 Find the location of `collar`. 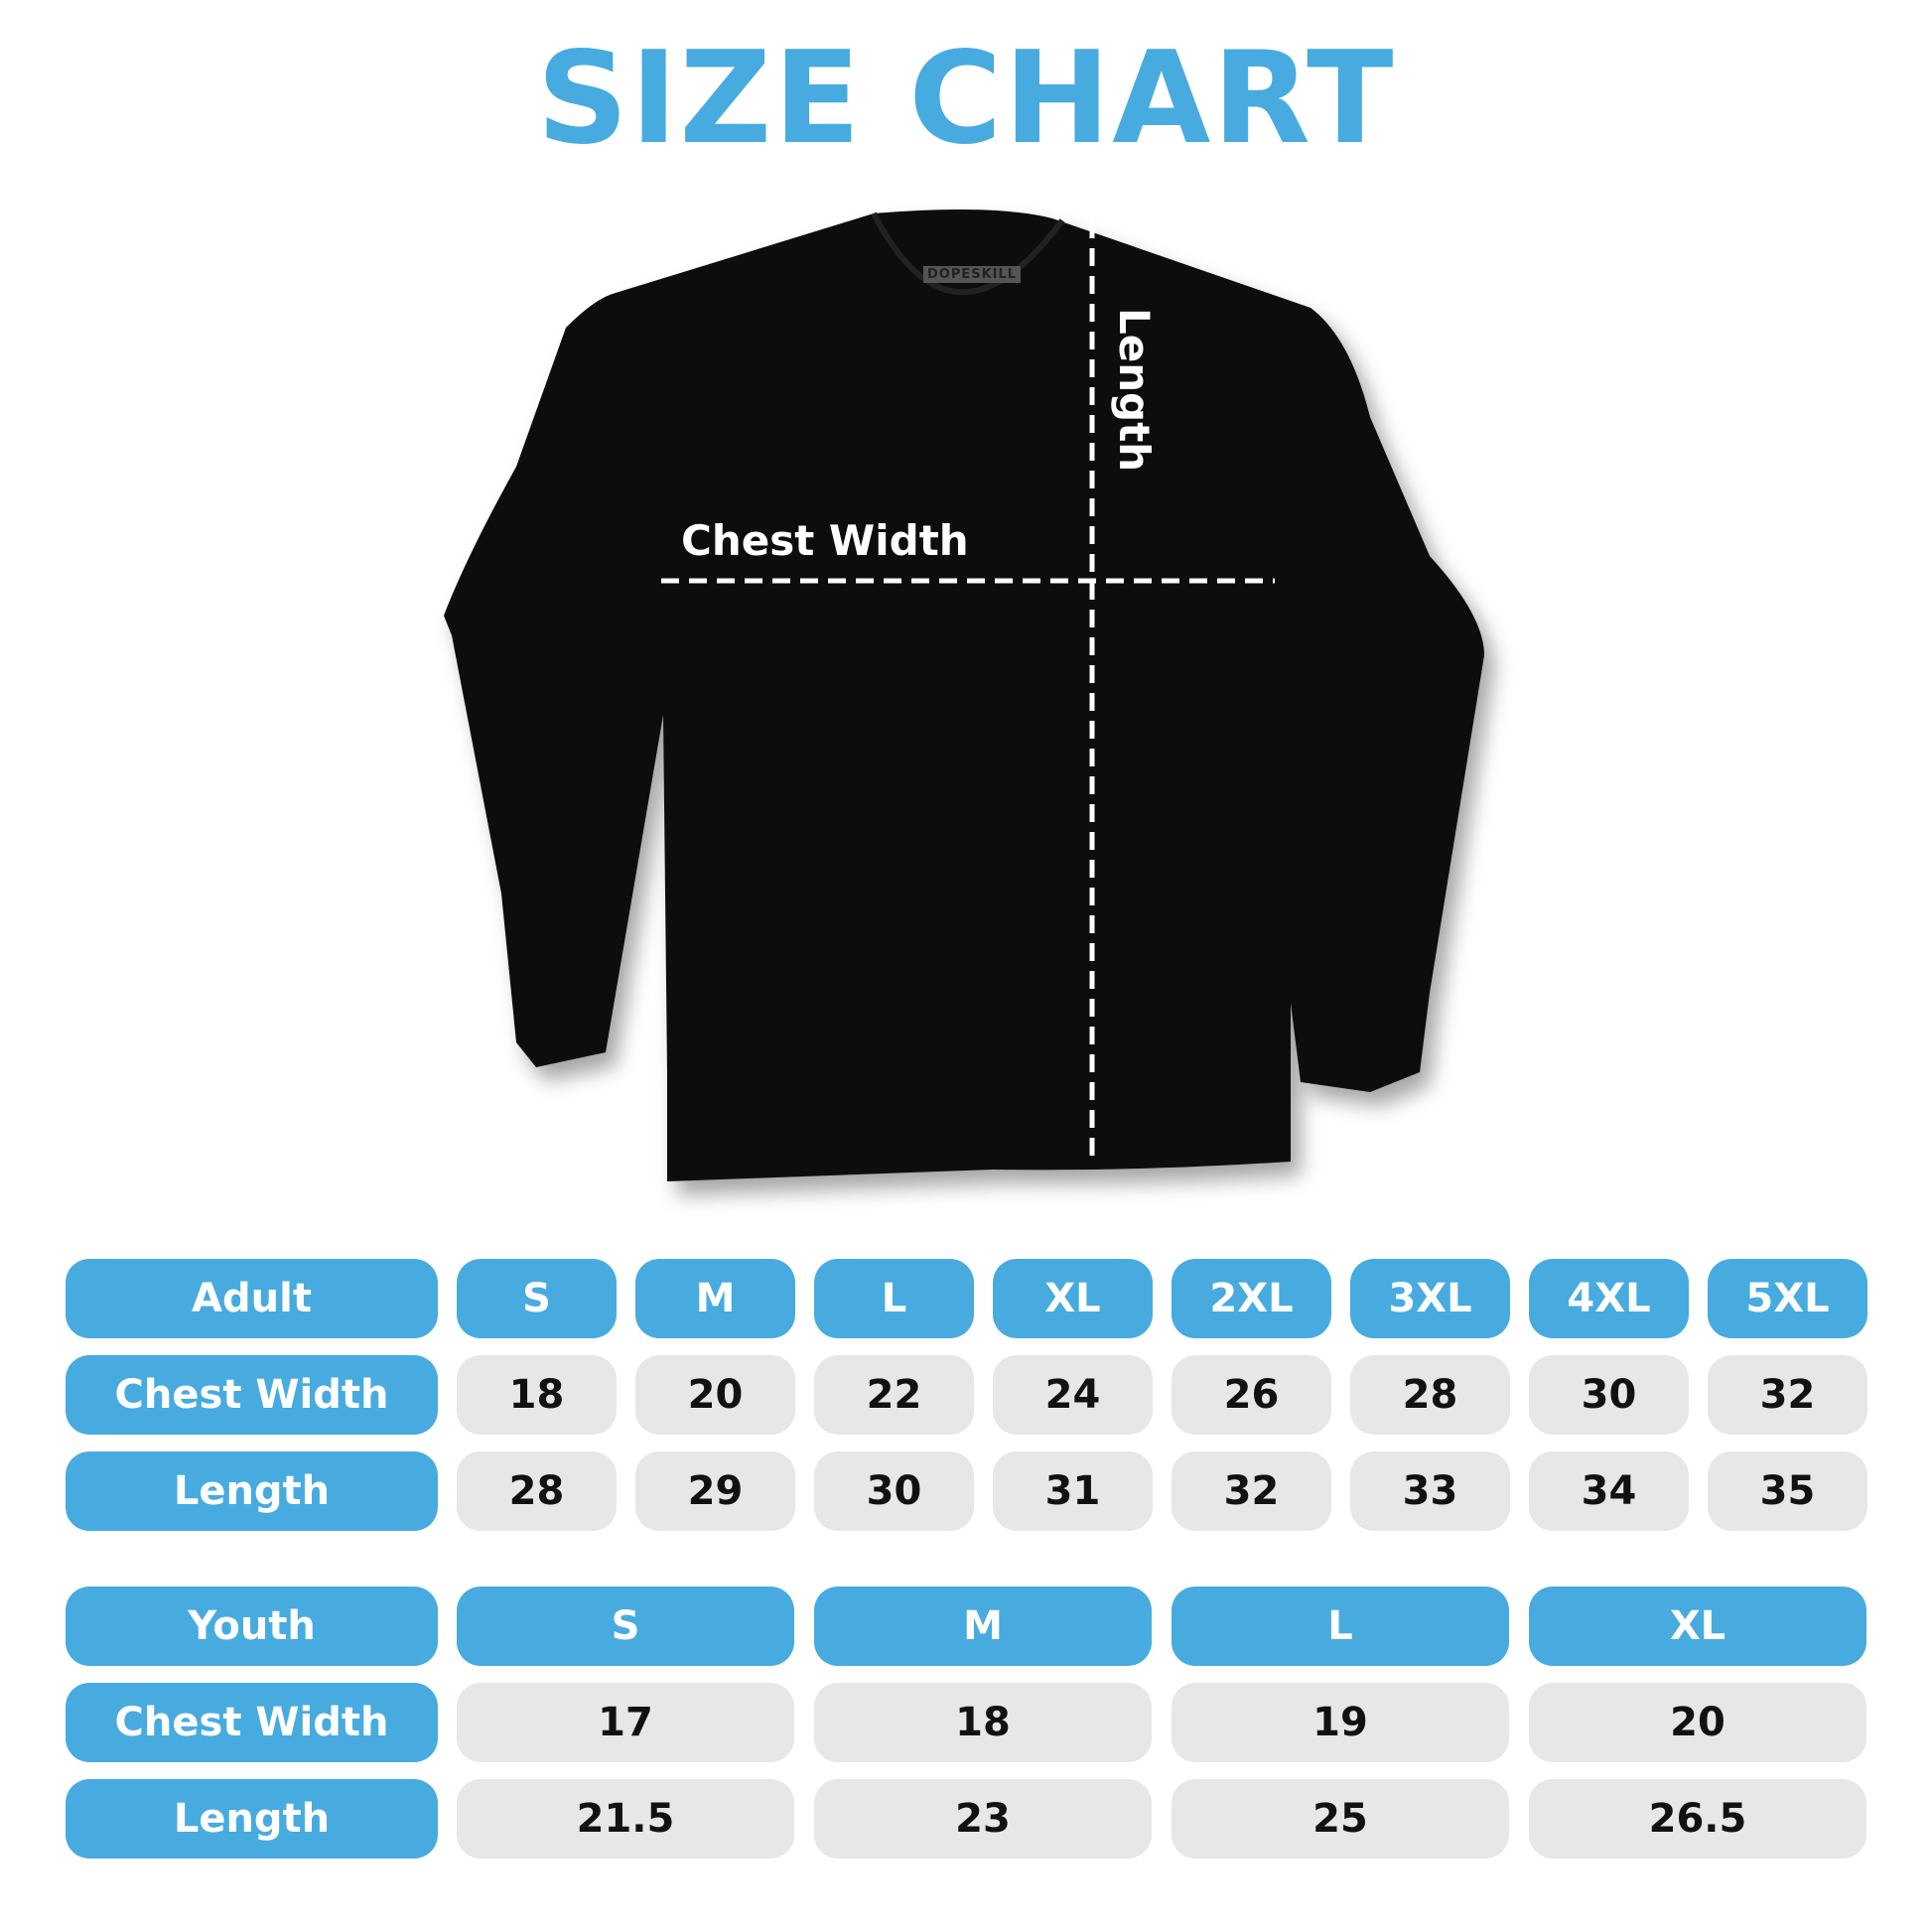

collar is located at coordinates (968, 253).